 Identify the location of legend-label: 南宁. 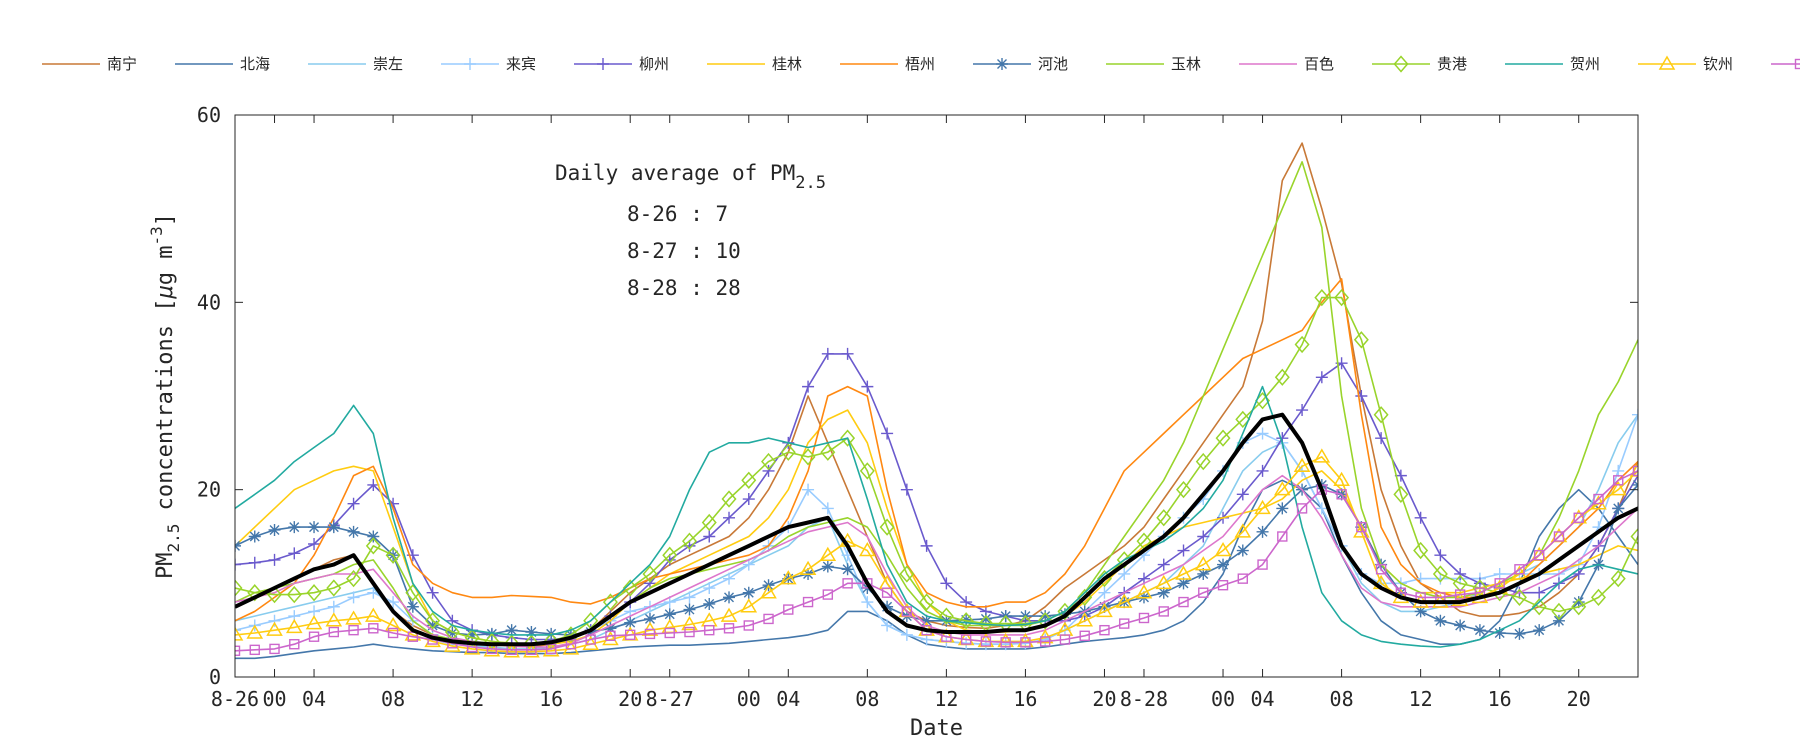
(122, 64).